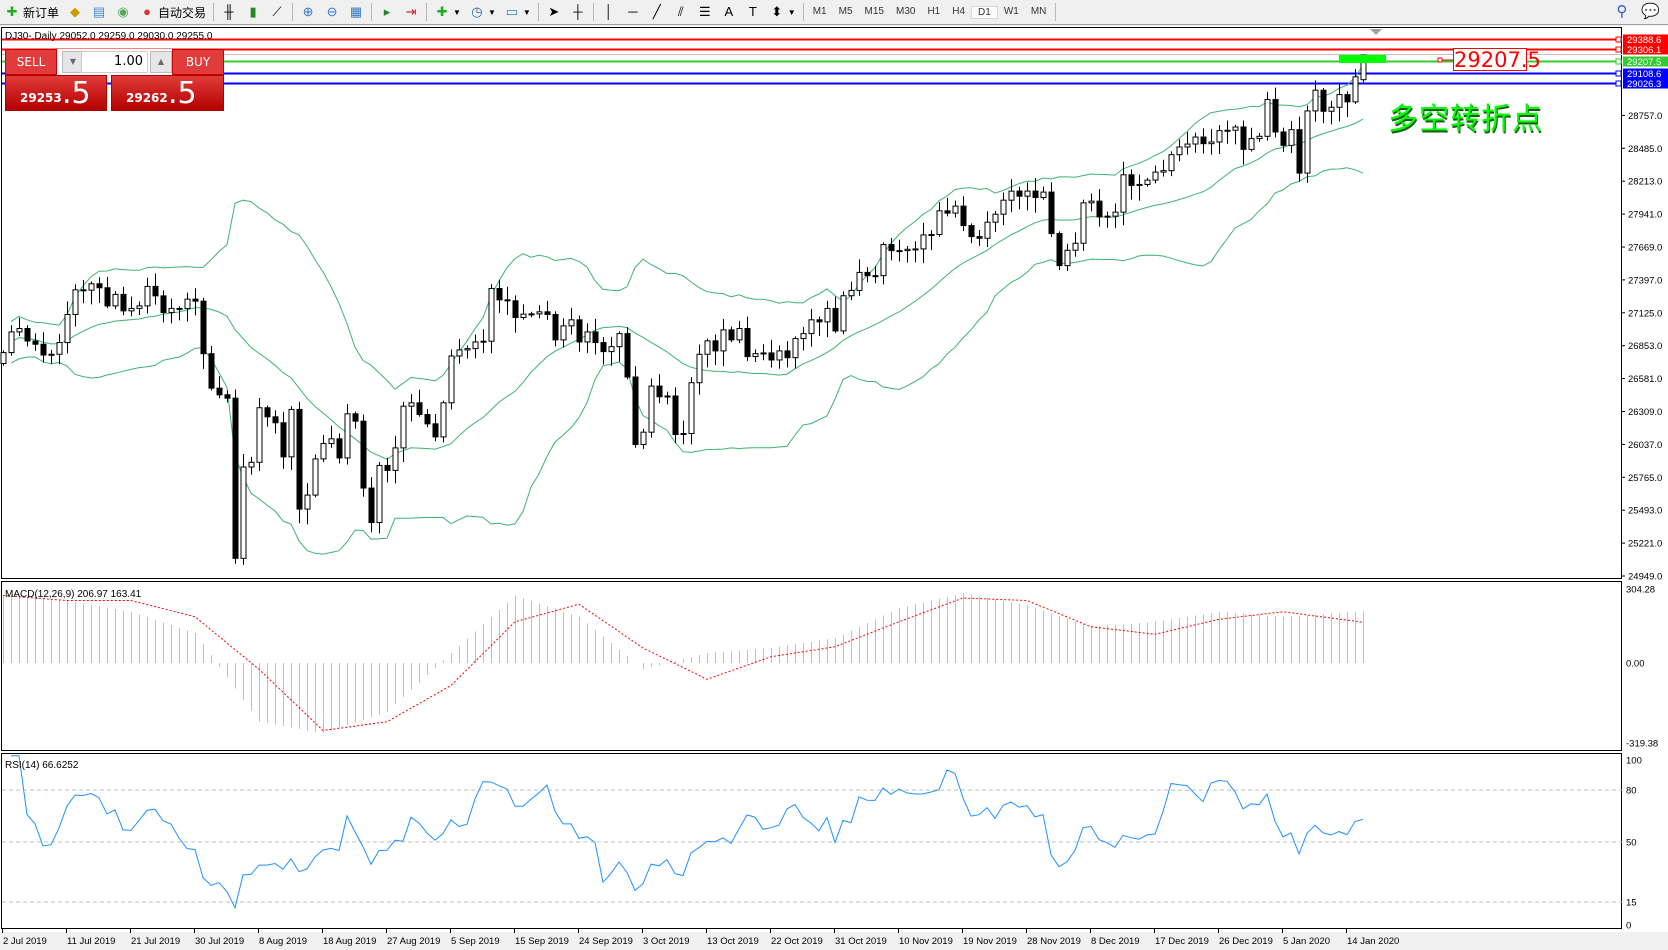  Describe the element at coordinates (411, 12) in the screenshot. I see `chart-shift-button: ⇥` at that location.